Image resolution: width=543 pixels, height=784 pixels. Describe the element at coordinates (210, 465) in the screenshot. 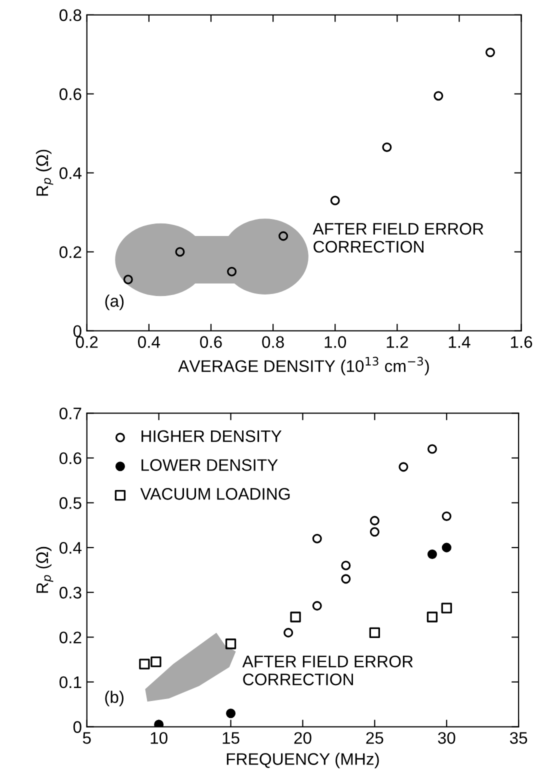

I see `legend-label: LOWER DENSITY` at that location.